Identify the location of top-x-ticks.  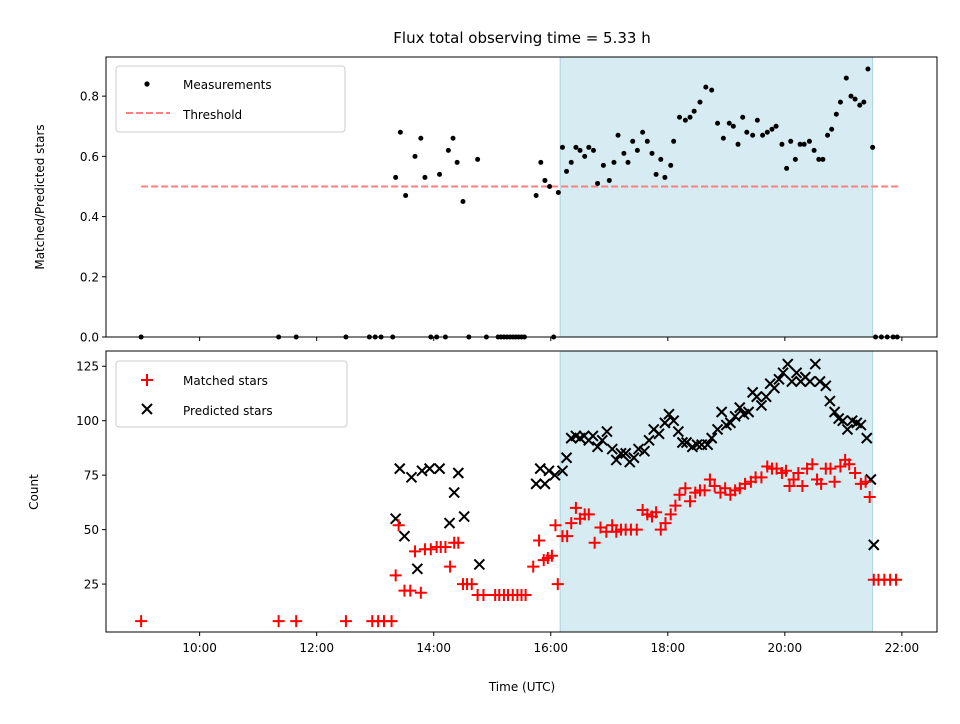
(551, 339).